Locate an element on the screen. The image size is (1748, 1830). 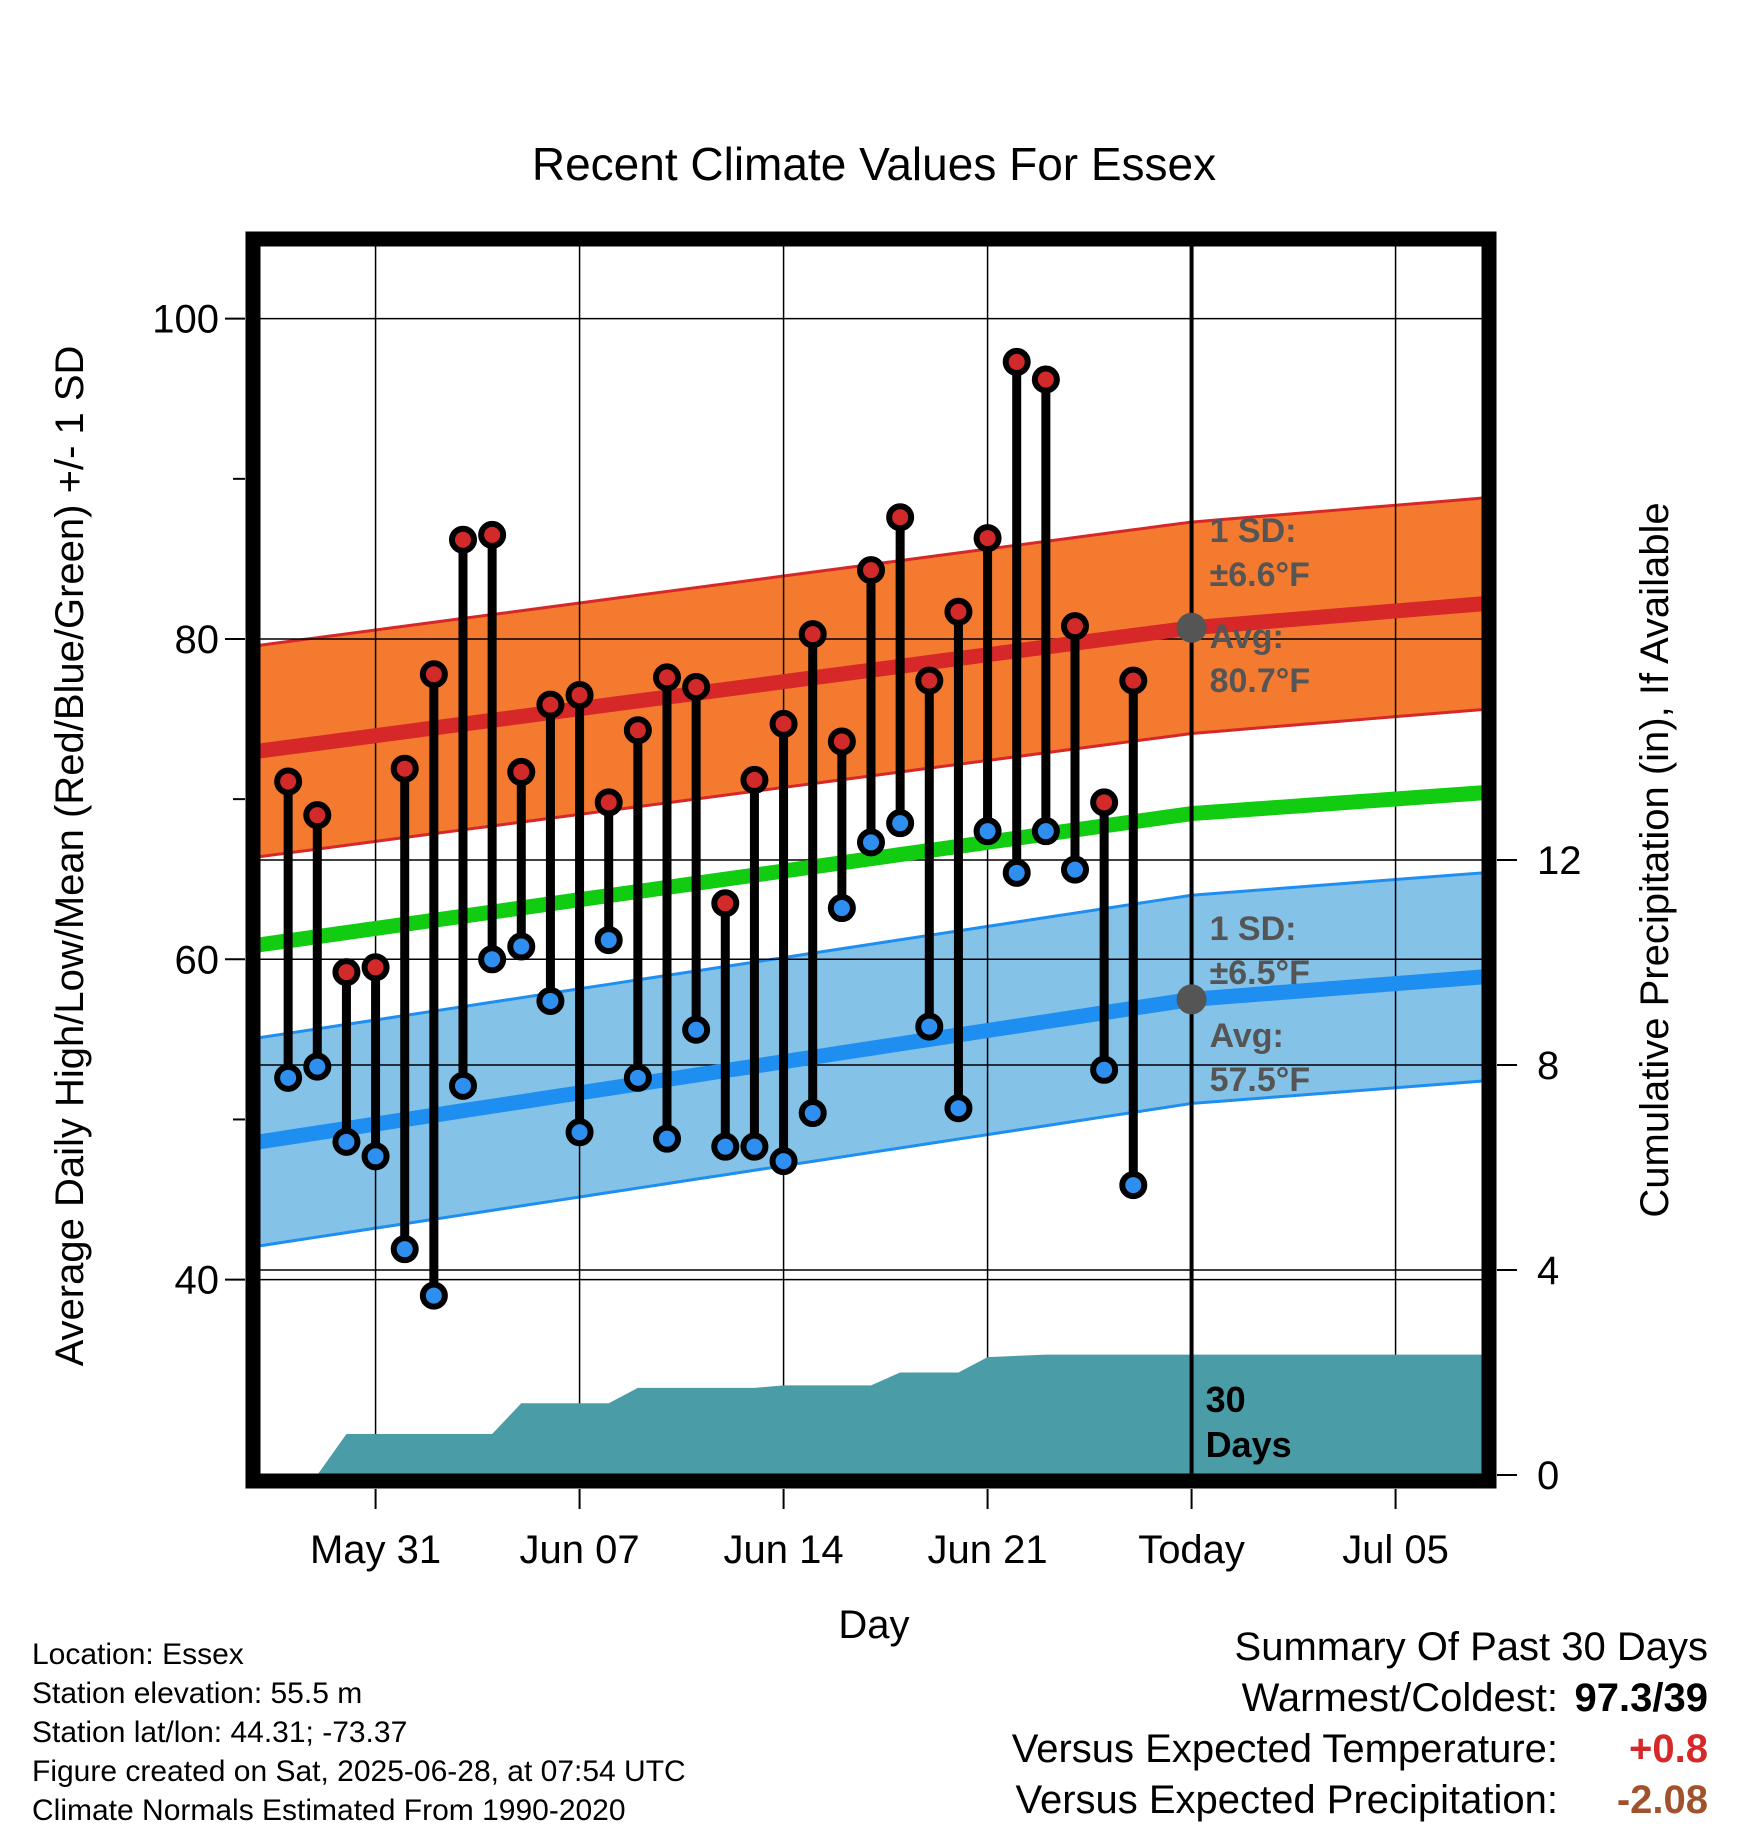
y2-tick-label: 8 is located at coordinates (1548, 1066).